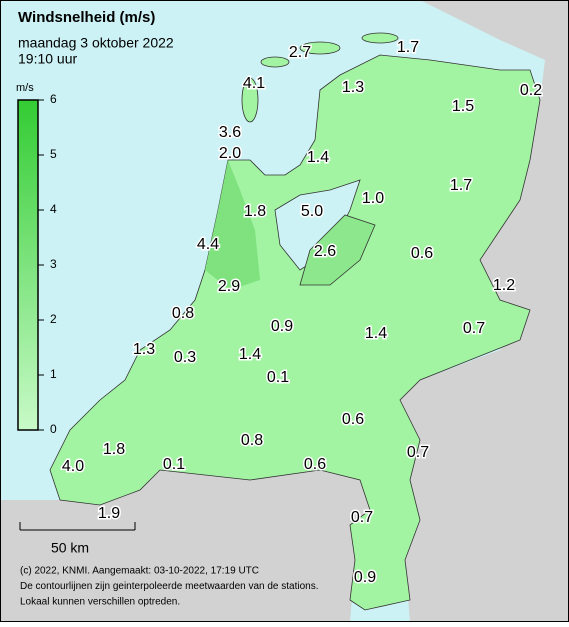  I want to click on time: 19:10 uur, so click(47, 59).